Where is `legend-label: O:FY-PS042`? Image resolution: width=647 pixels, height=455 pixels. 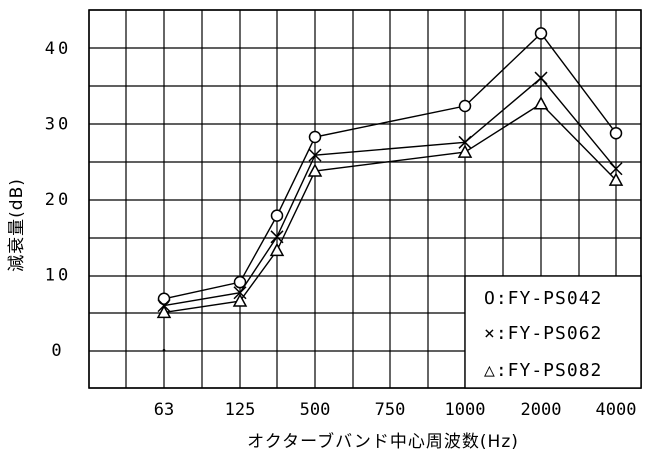
legend-label: O:FY-PS042 is located at coordinates (543, 298).